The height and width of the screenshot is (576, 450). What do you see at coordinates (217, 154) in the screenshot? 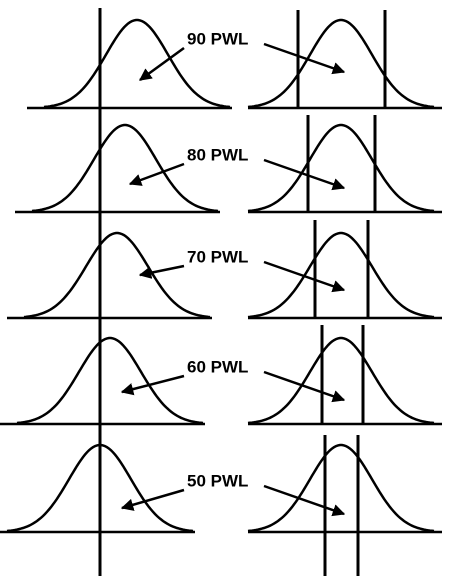
I see `pwl-label: 80 PWL` at bounding box center [217, 154].